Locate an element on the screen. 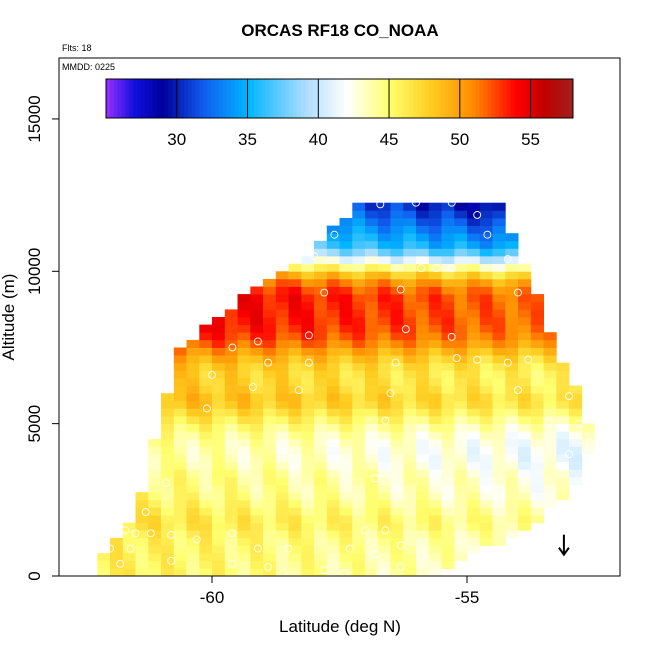 The width and height of the screenshot is (650, 655). arrow-head is located at coordinates (564, 552).